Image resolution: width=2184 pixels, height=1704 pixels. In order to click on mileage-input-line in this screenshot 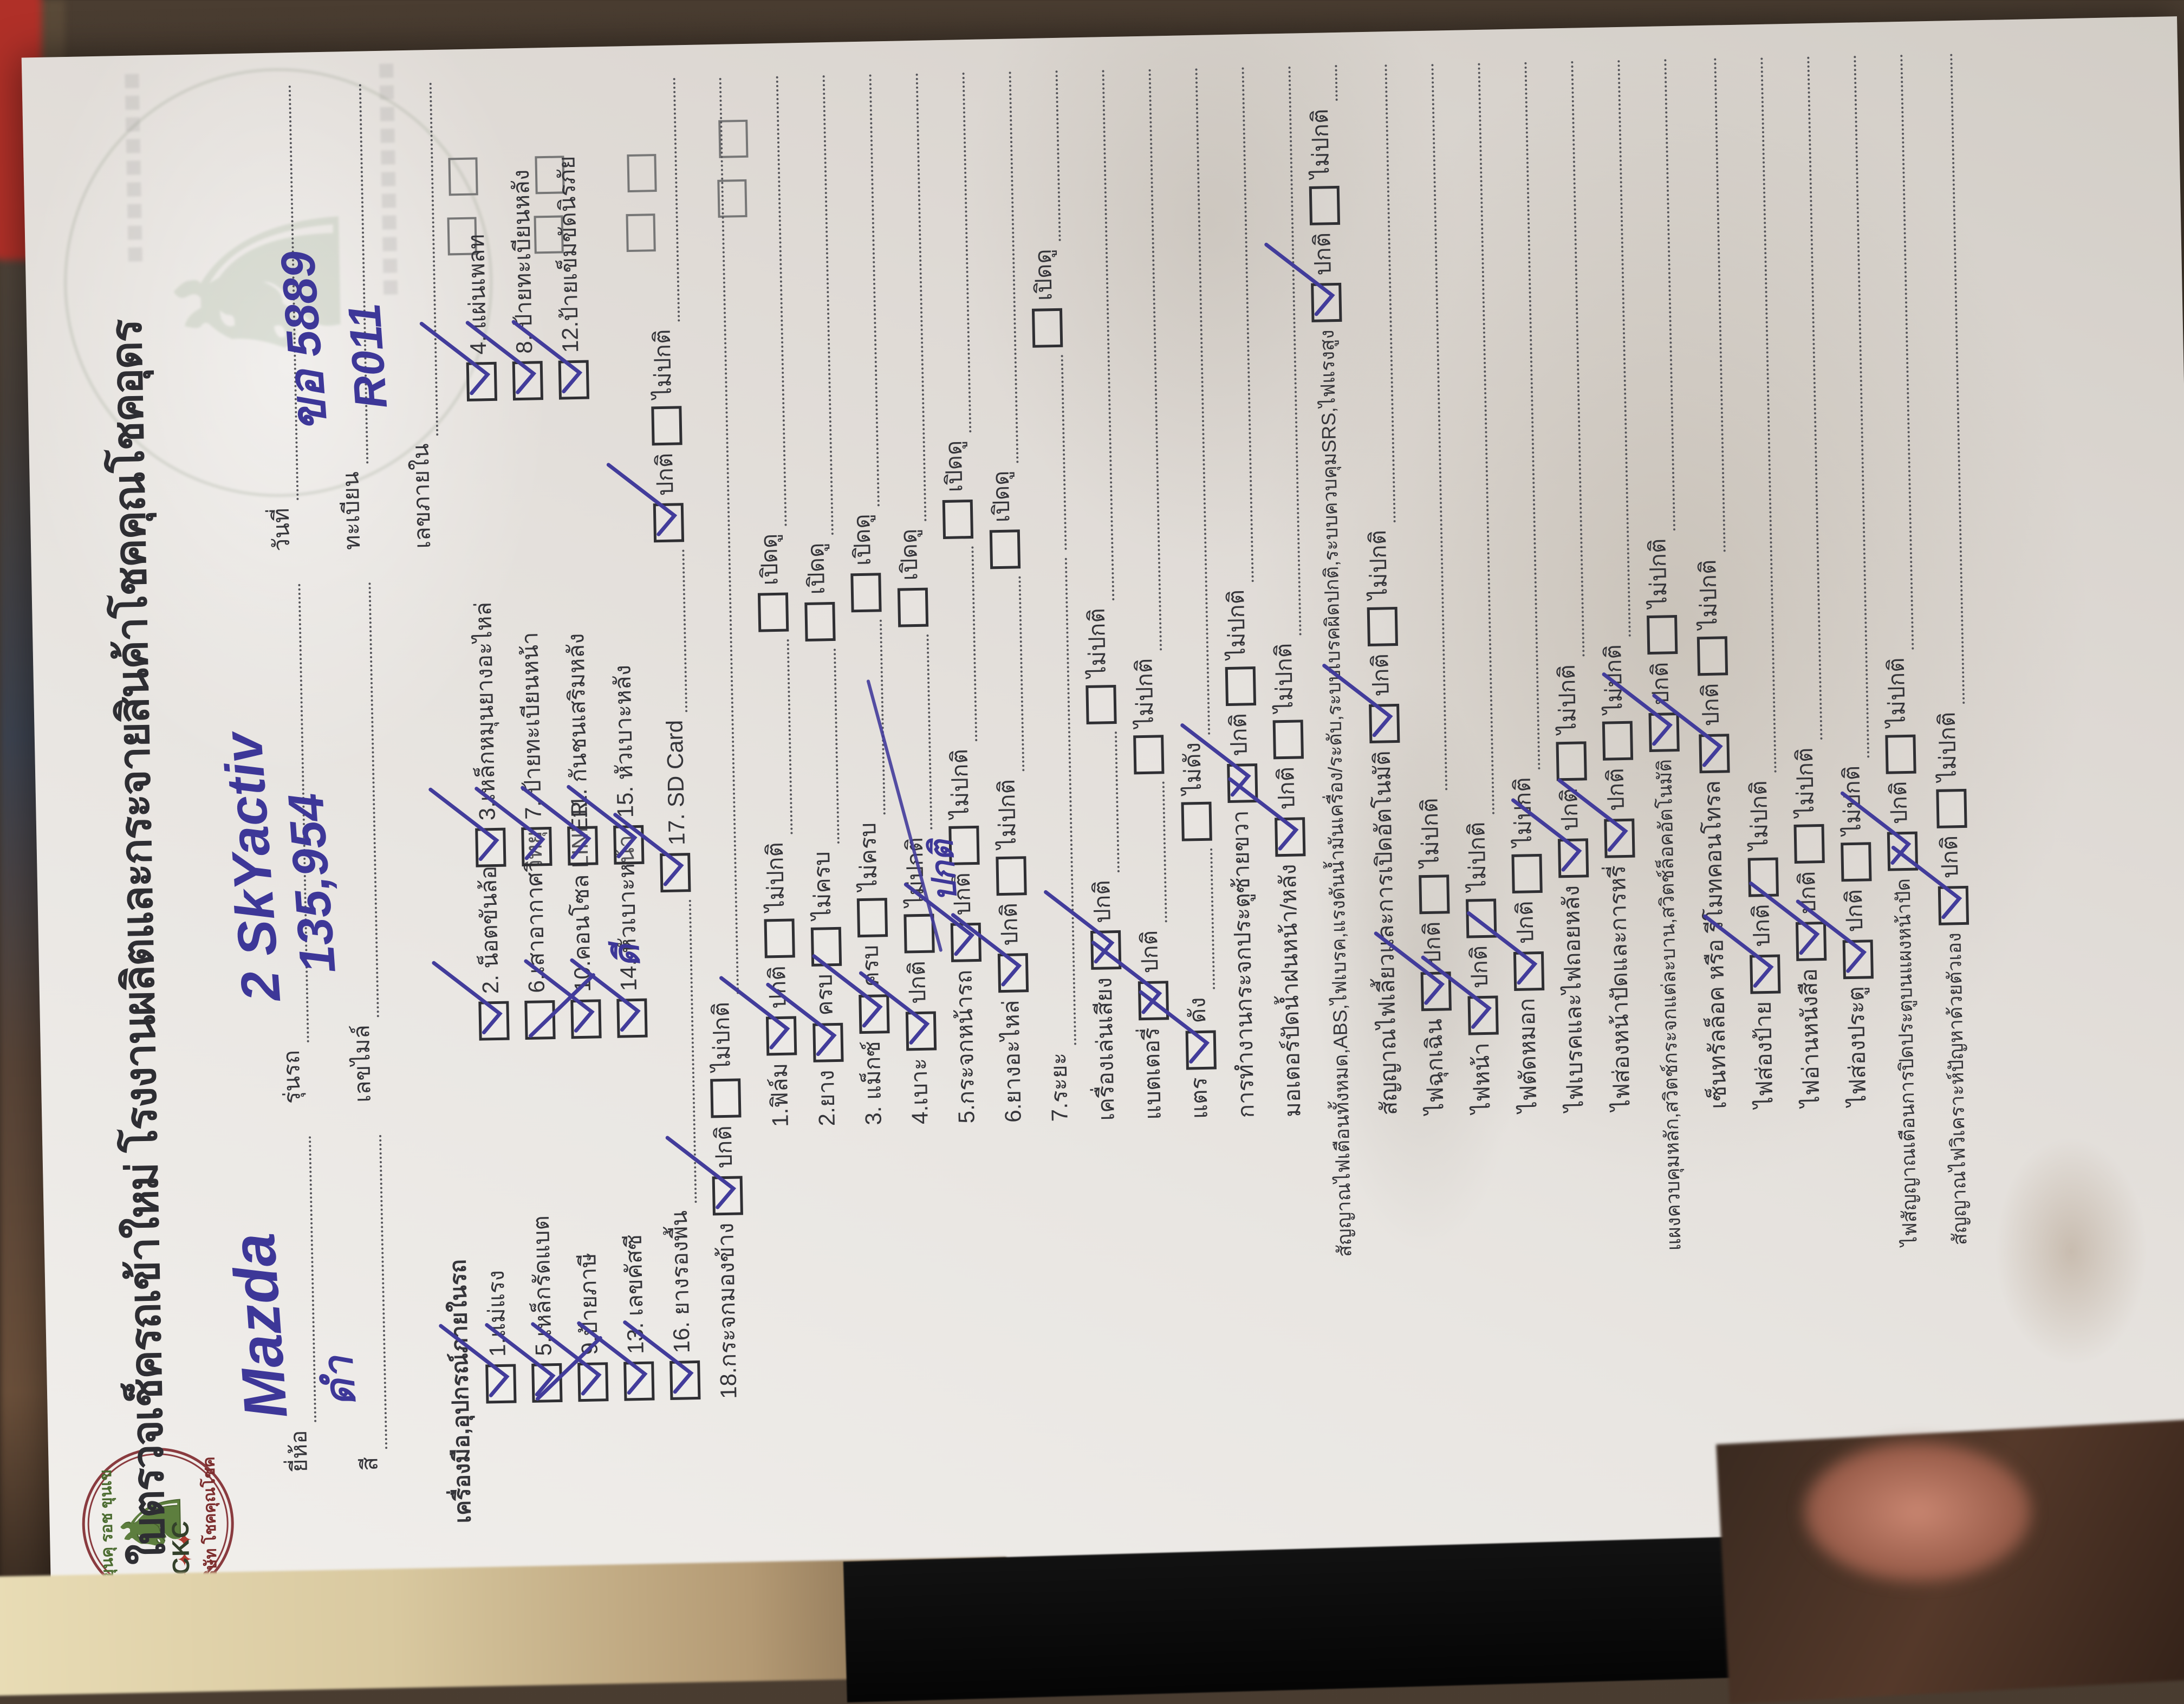, I will do `click(363, 800)`.